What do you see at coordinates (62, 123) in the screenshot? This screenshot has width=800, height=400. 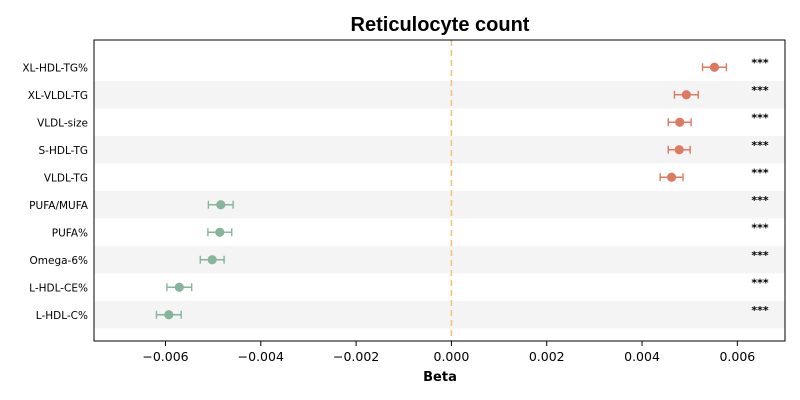 I see `y-tick-label: VLDL-size` at bounding box center [62, 123].